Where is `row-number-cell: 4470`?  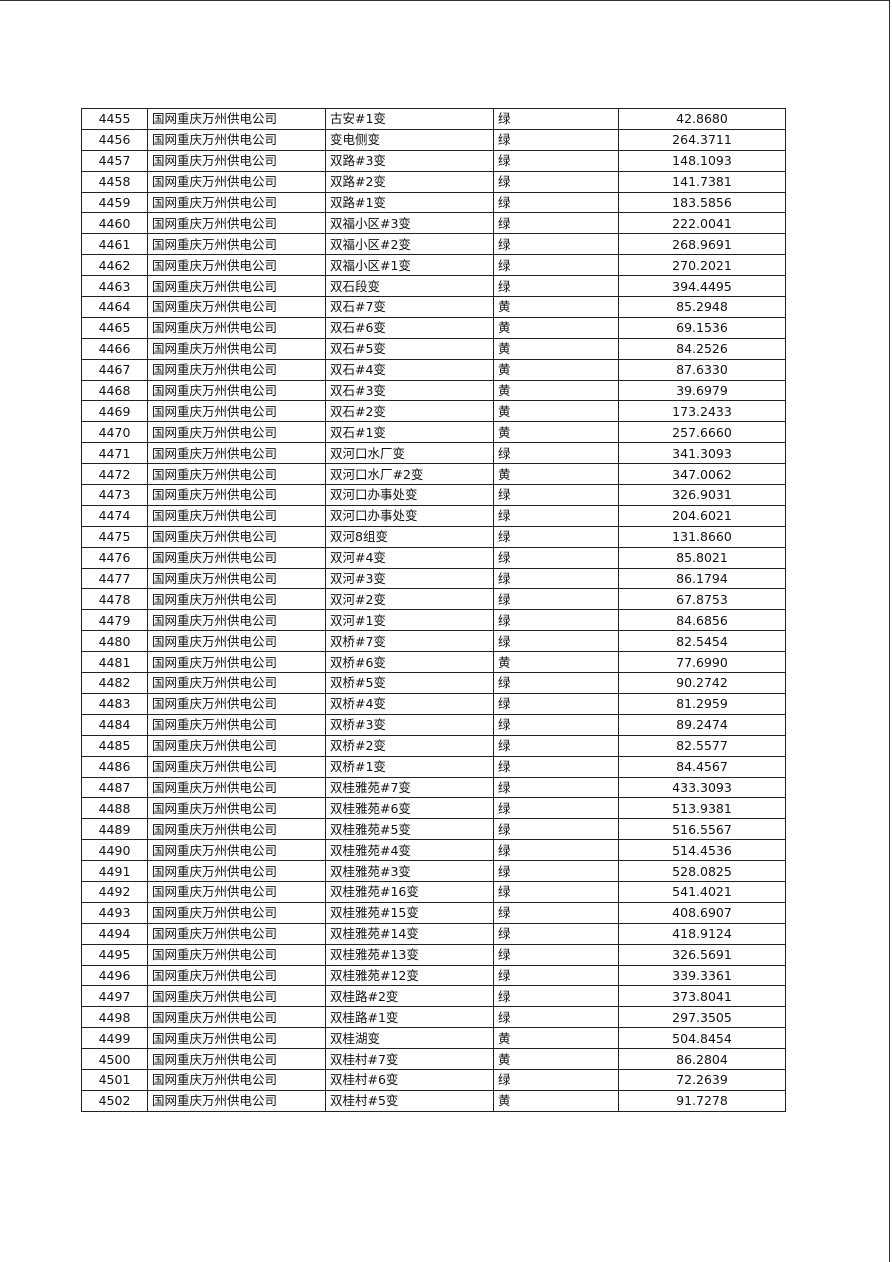
row-number-cell: 4470 is located at coordinates (114, 432).